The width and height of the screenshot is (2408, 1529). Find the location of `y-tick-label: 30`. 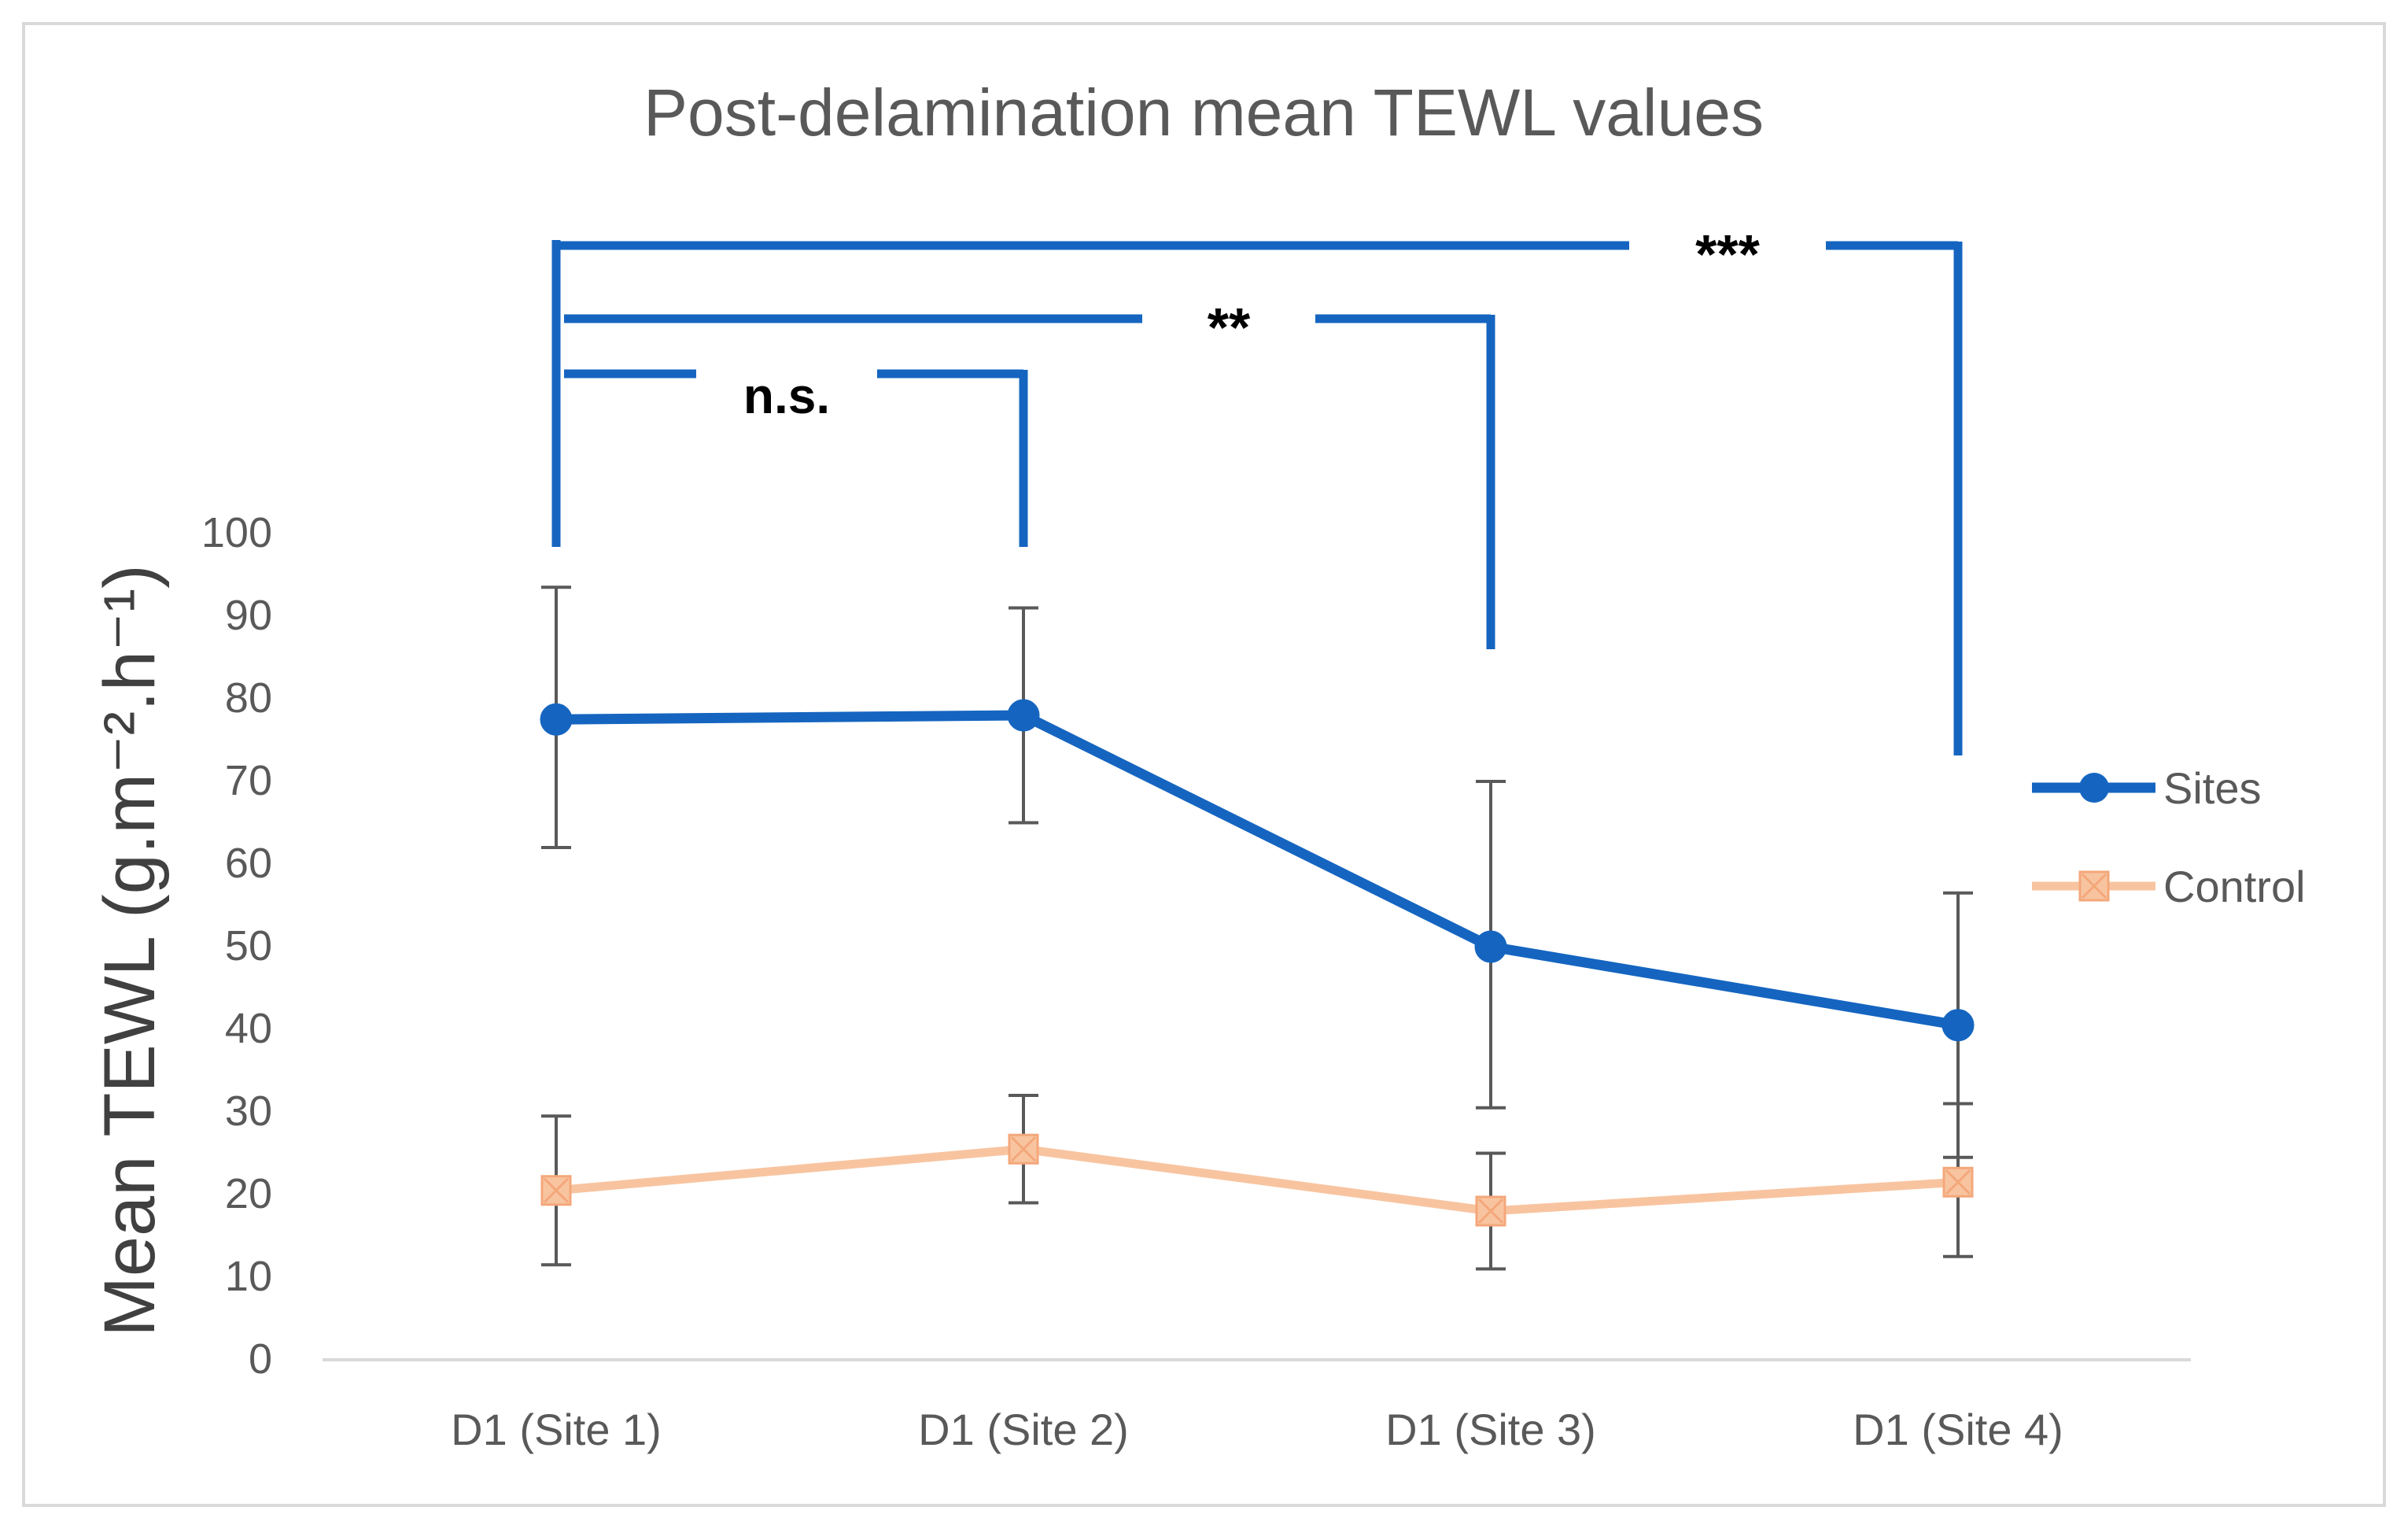

y-tick-label: 30 is located at coordinates (249, 1111).